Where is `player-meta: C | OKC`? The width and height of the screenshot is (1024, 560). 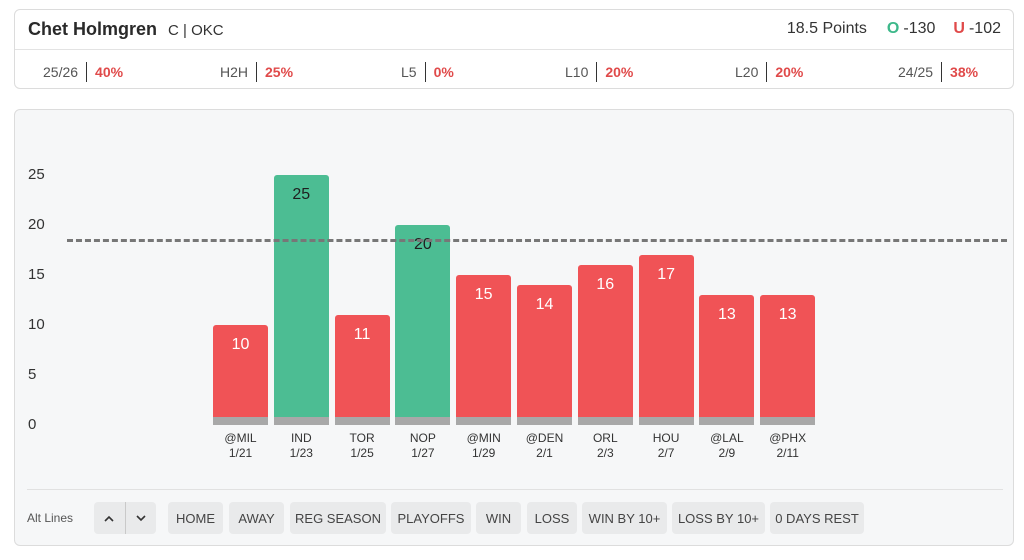 player-meta: C | OKC is located at coordinates (196, 30).